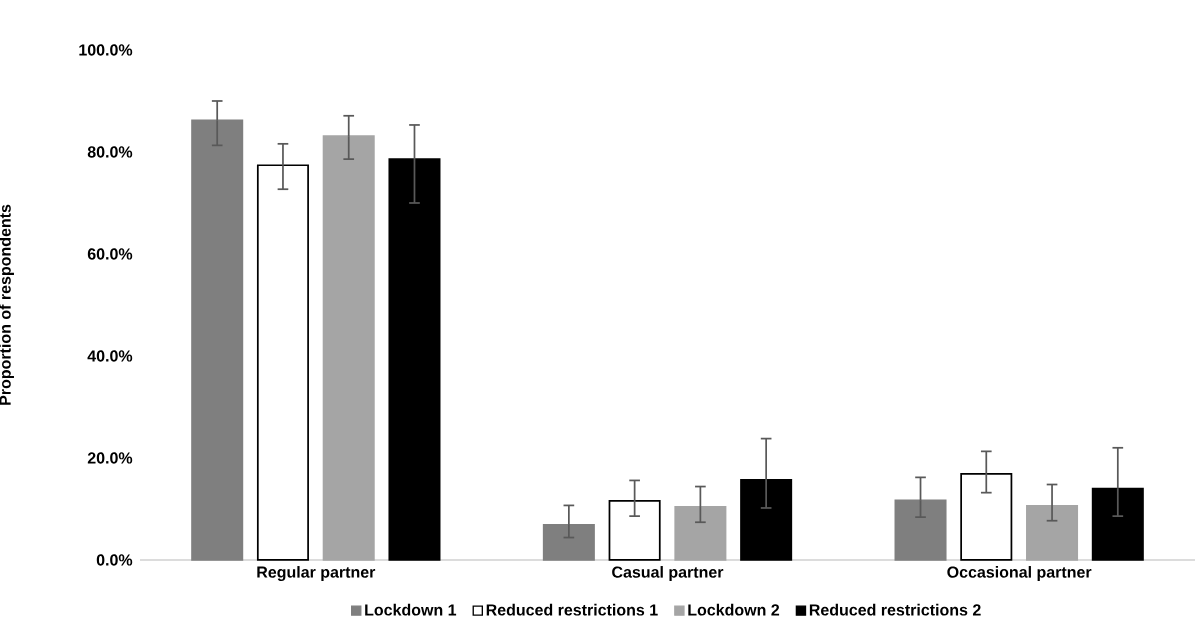 This screenshot has width=1200, height=631. Describe the element at coordinates (110, 458) in the screenshot. I see `y-tick-label: 20.0%` at that location.